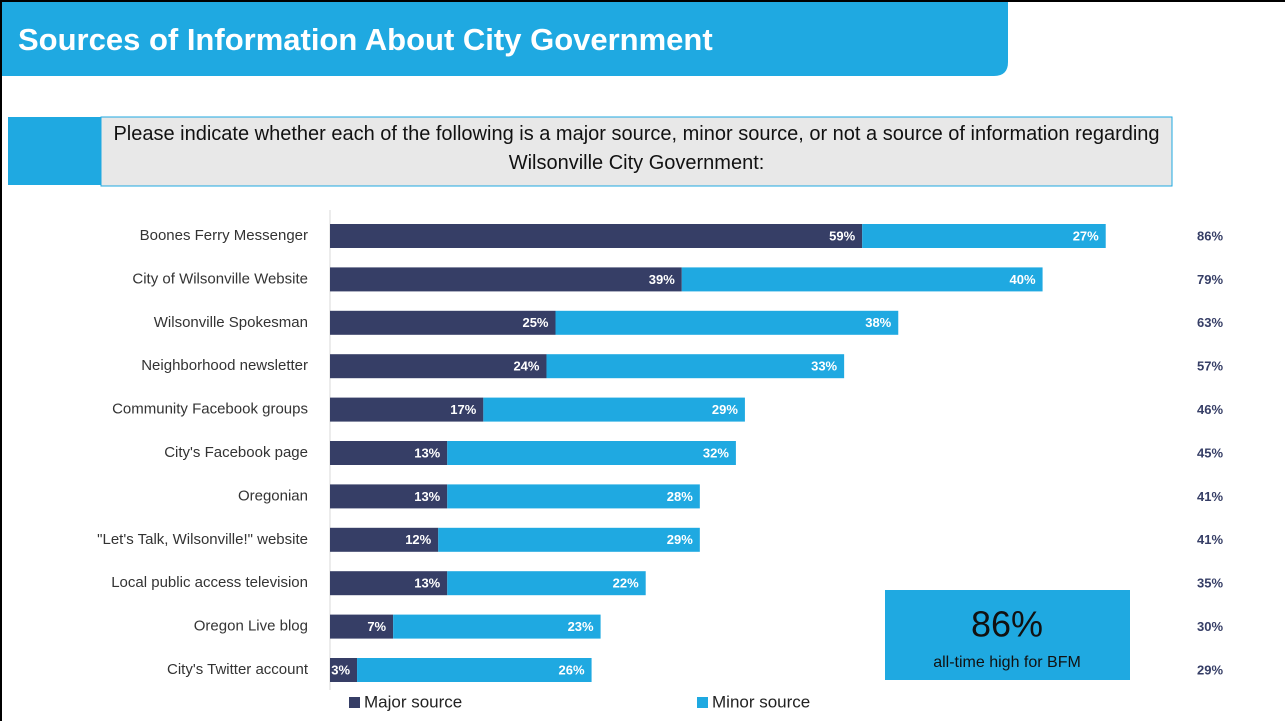 This screenshot has width=1285, height=721. I want to click on data-label: 40%, so click(1023, 279).